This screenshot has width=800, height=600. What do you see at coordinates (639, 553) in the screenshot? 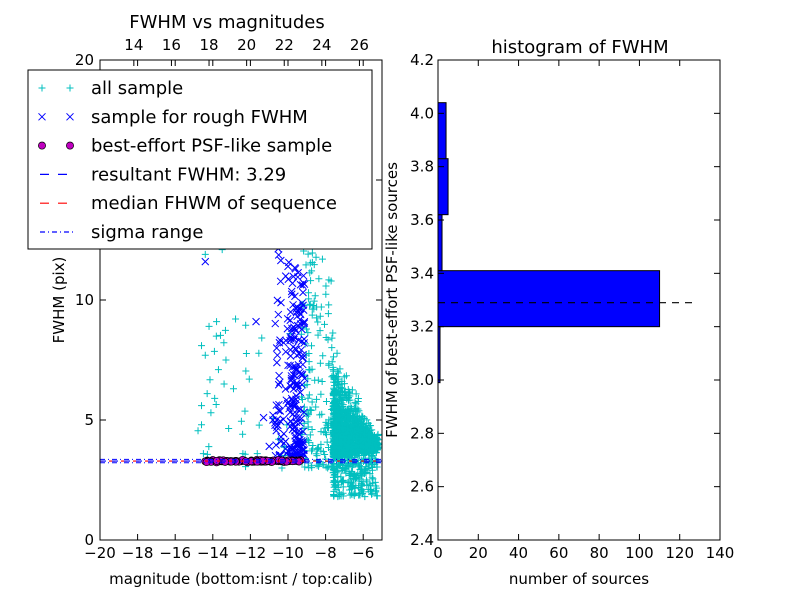
I see `histogram-x-tick-label: 100` at bounding box center [639, 553].